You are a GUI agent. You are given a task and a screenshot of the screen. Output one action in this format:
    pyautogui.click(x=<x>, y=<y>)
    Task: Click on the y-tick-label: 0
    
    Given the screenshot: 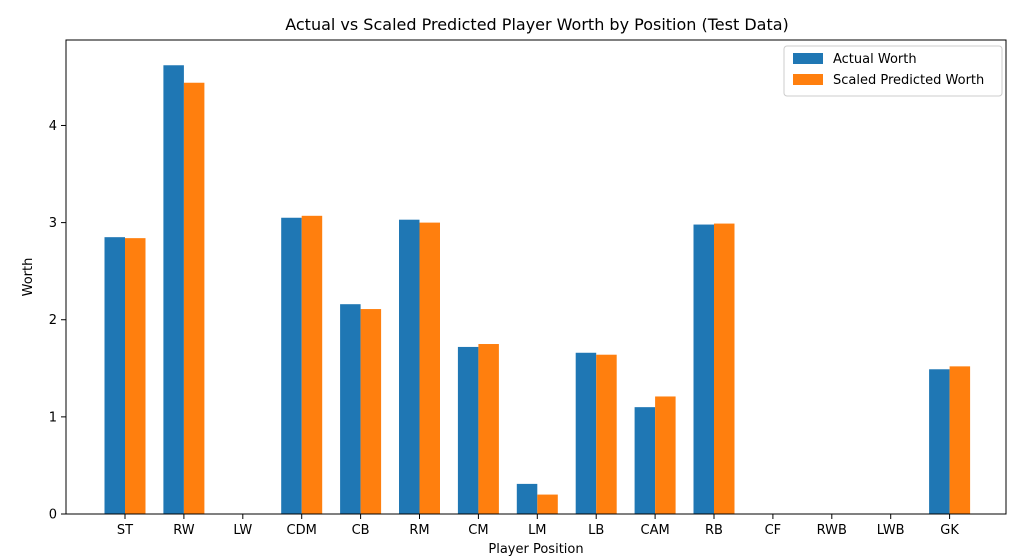 What is the action you would take?
    pyautogui.click(x=53, y=515)
    